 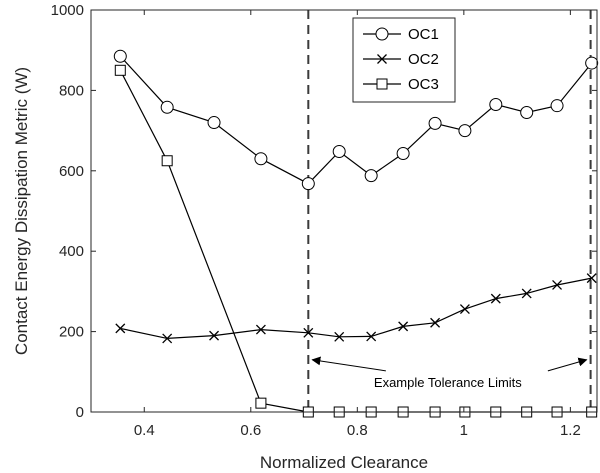 What do you see at coordinates (449, 373) in the screenshot?
I see `annotation-layer: Example Tolerance Limits` at bounding box center [449, 373].